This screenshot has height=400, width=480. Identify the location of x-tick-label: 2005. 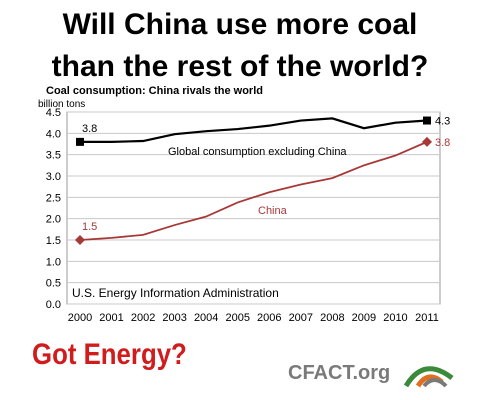
(237, 318).